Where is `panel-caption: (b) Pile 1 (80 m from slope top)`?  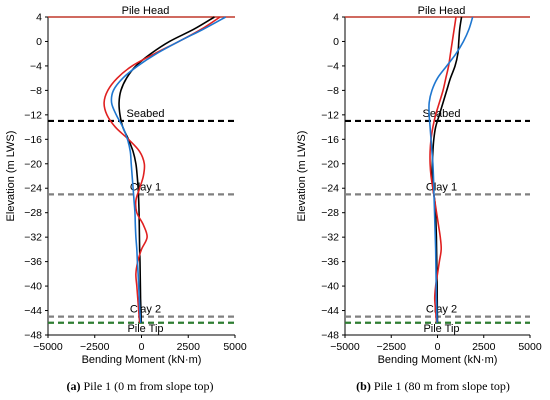
panel-caption: (b) Pile 1 (80 m from slope top) is located at coordinates (433, 386).